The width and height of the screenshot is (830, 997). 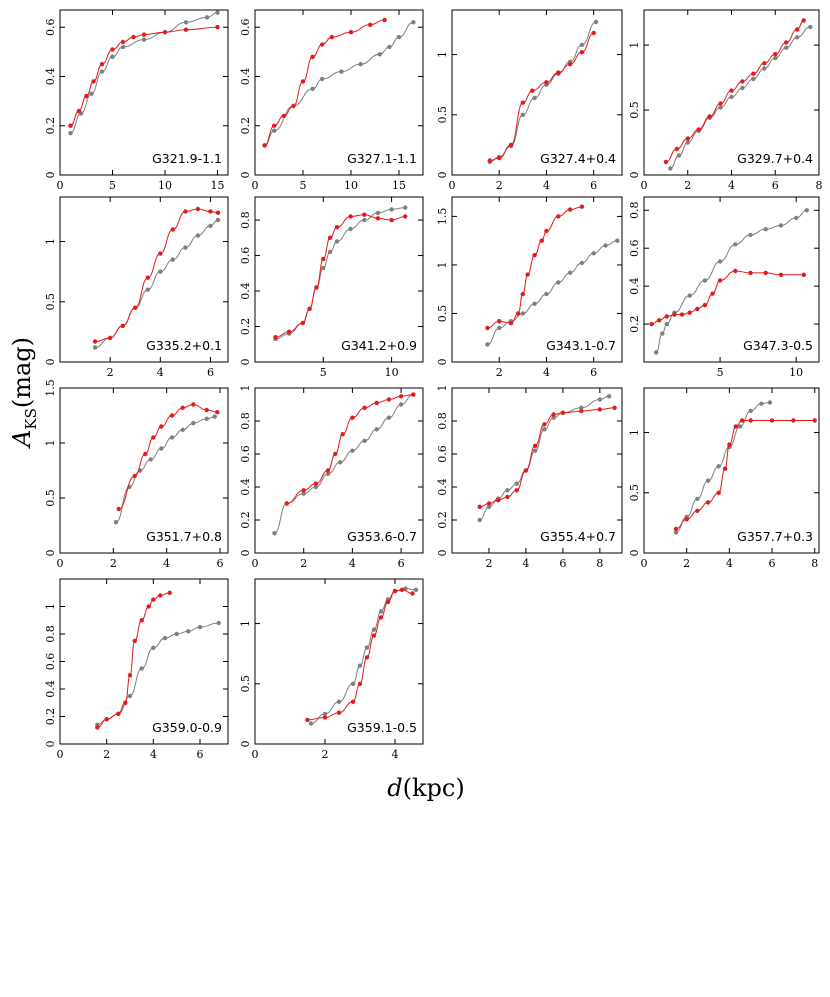 I want to click on panel-label: G347.3-0.5, so click(x=778, y=345).